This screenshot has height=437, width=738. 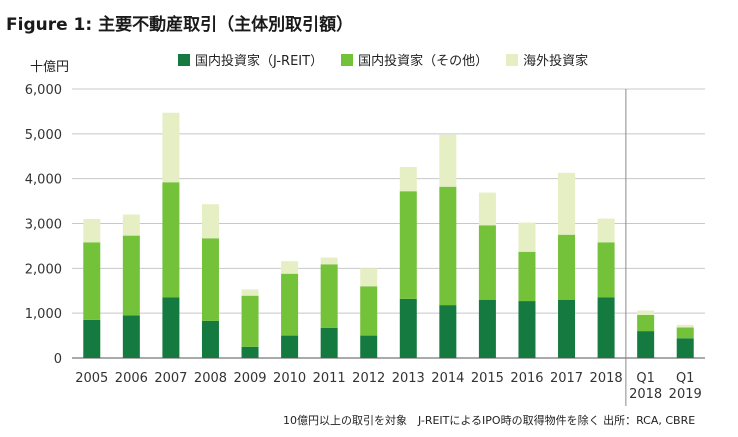 I want to click on x-tick-label: 2007, so click(x=170, y=378).